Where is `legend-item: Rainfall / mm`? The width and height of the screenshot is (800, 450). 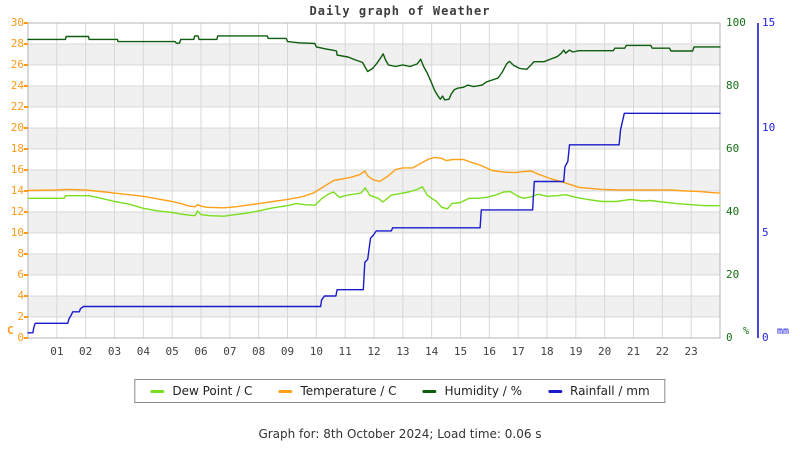
legend-item: Rainfall / mm is located at coordinates (599, 391).